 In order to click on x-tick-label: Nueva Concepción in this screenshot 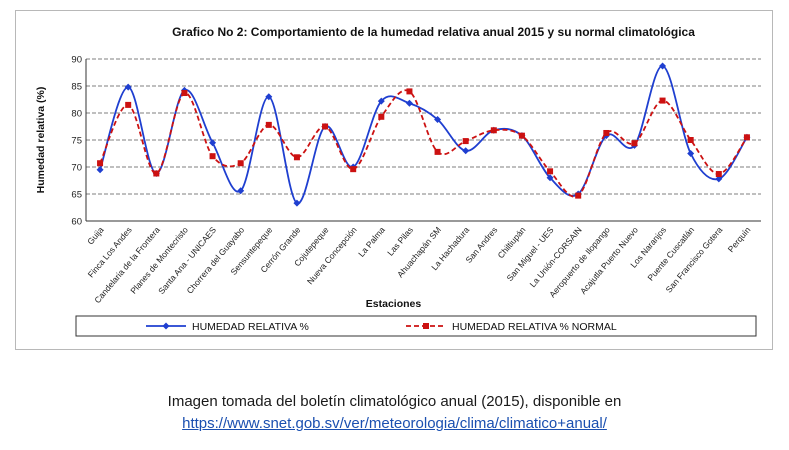, I will do `click(332, 256)`.